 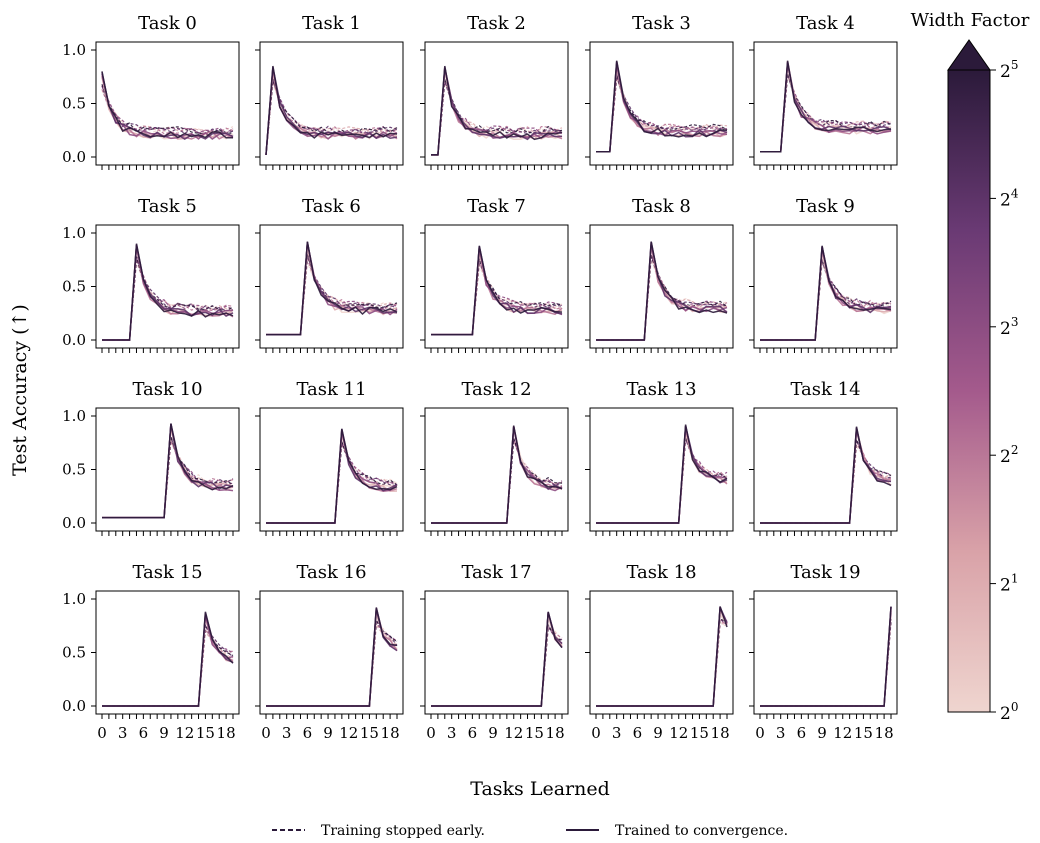 I want to click on subplot-title: Task 2, so click(x=496, y=23).